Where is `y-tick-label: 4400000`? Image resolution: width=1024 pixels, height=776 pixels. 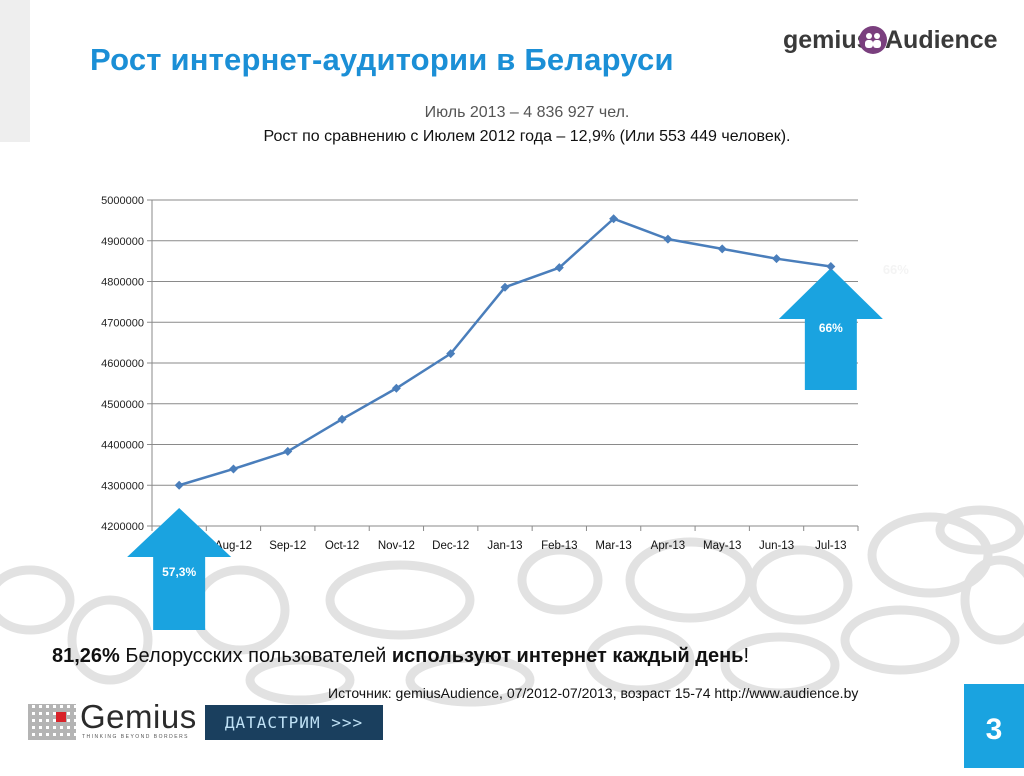 y-tick-label: 4400000 is located at coordinates (122, 446).